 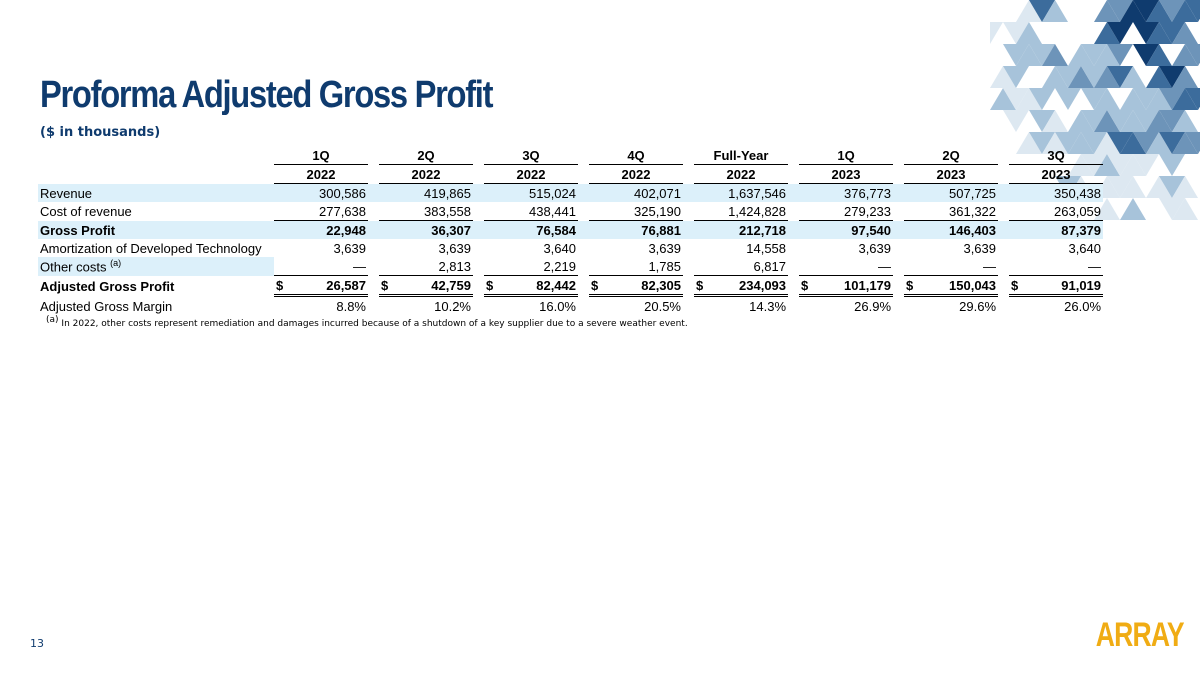 I want to click on triangle-pattern-decoration, so click(x=1095, y=110).